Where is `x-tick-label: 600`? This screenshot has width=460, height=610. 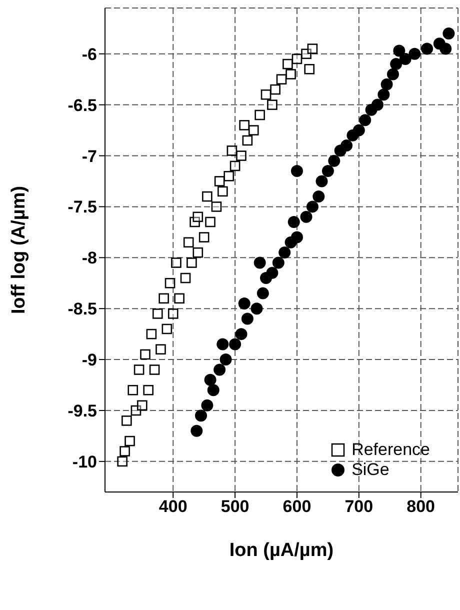 x-tick-label: 600 is located at coordinates (297, 506).